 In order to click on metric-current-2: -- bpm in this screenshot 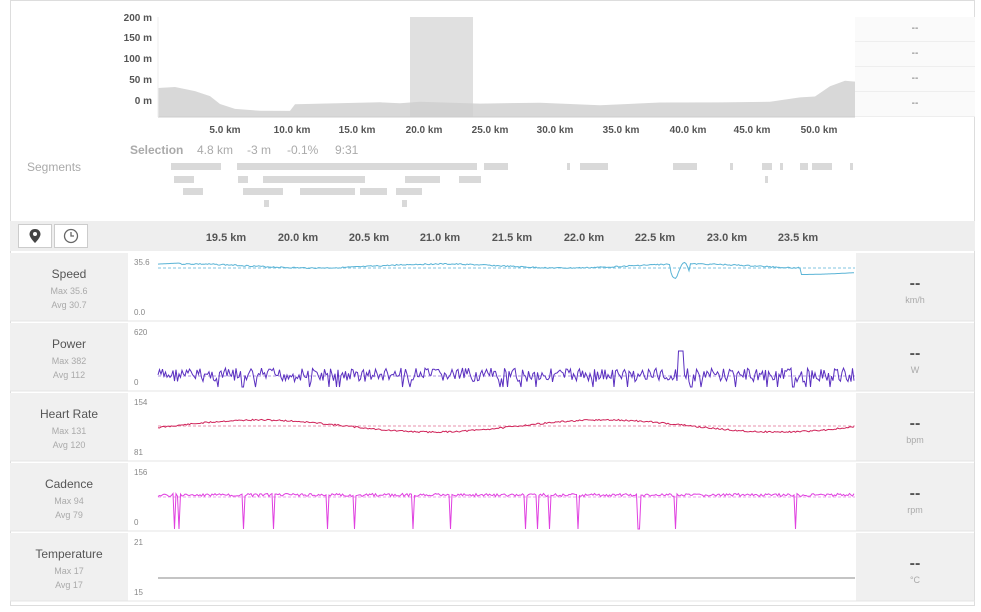, I will do `click(915, 427)`.